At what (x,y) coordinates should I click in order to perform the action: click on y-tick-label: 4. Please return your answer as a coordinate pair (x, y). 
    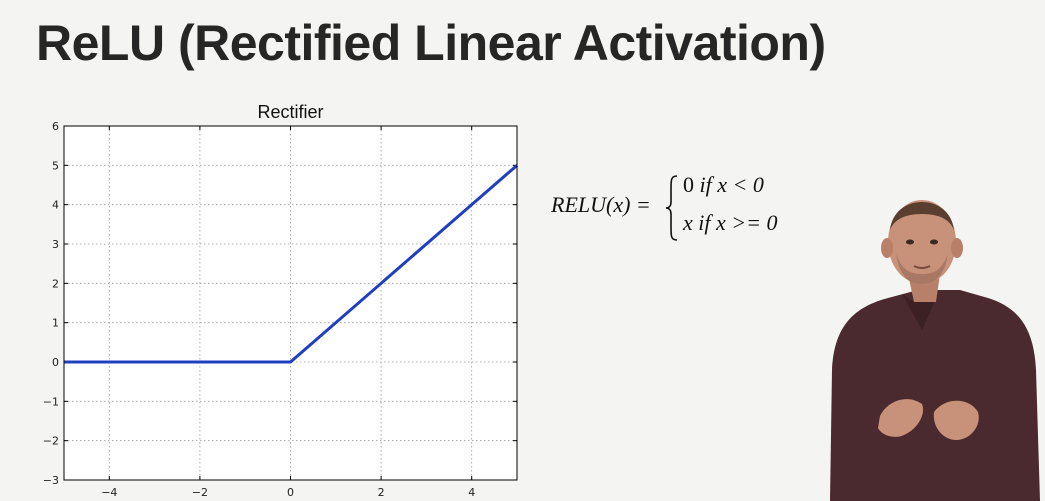
    Looking at the image, I should click on (55, 205).